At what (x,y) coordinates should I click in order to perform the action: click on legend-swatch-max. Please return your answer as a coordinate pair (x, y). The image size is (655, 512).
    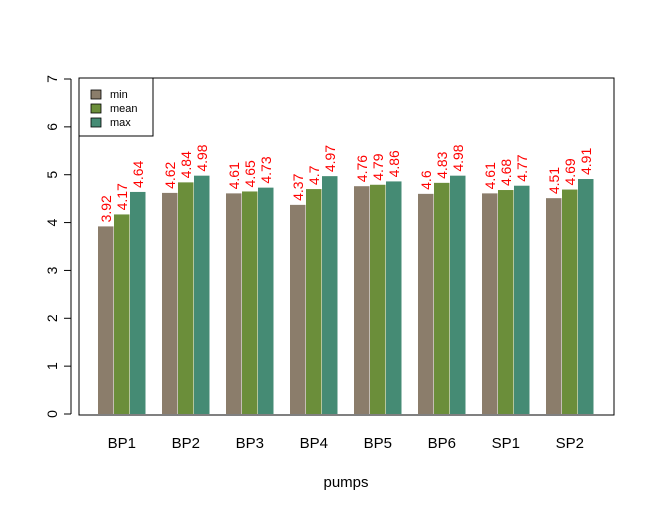
    Looking at the image, I should click on (96, 122).